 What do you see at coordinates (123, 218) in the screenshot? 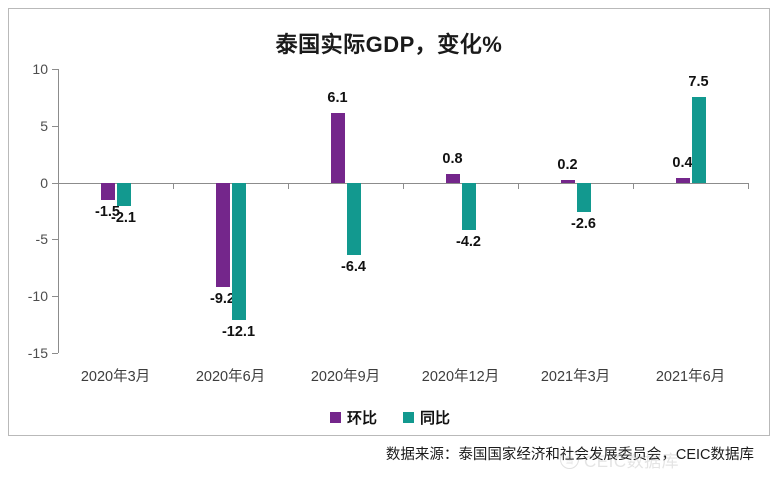
I see `bar-value-label: -2.1` at bounding box center [123, 218].